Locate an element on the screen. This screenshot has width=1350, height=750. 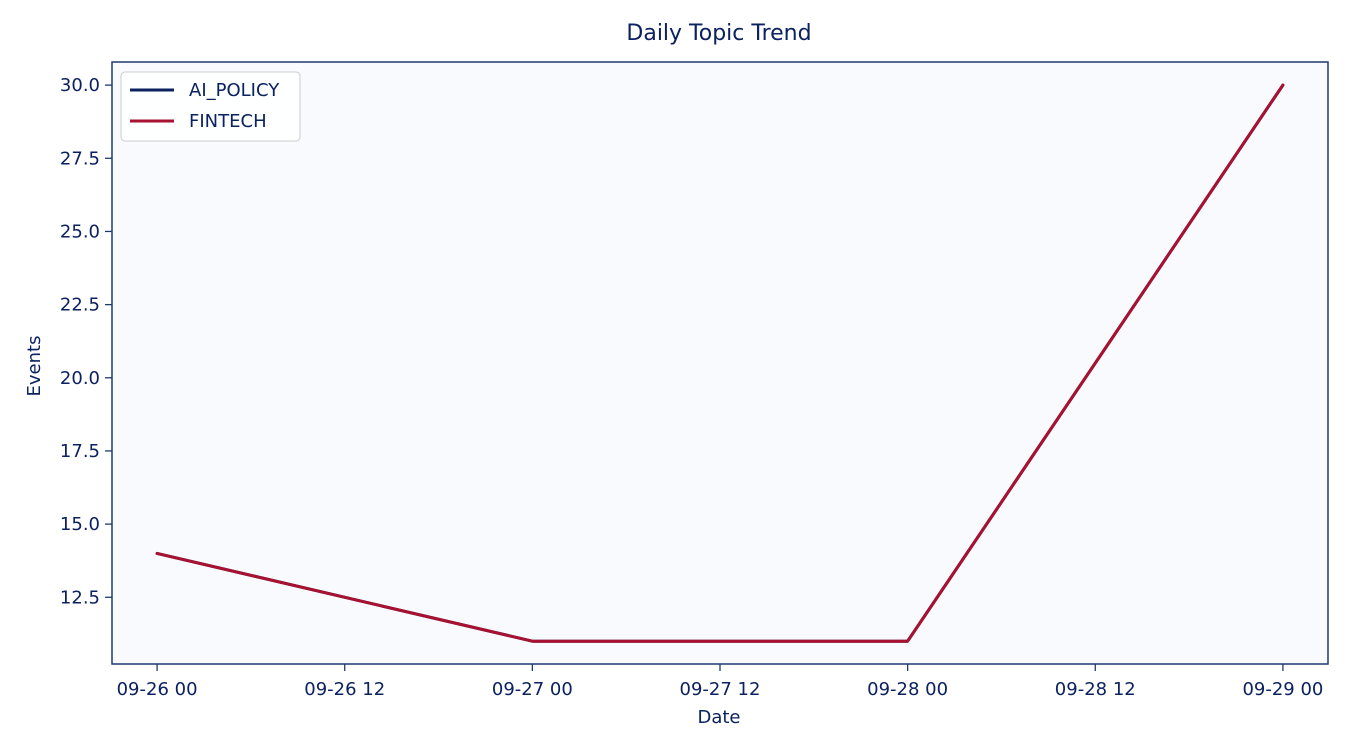
x-tick-label: 09-29 00 is located at coordinates (1282, 689).